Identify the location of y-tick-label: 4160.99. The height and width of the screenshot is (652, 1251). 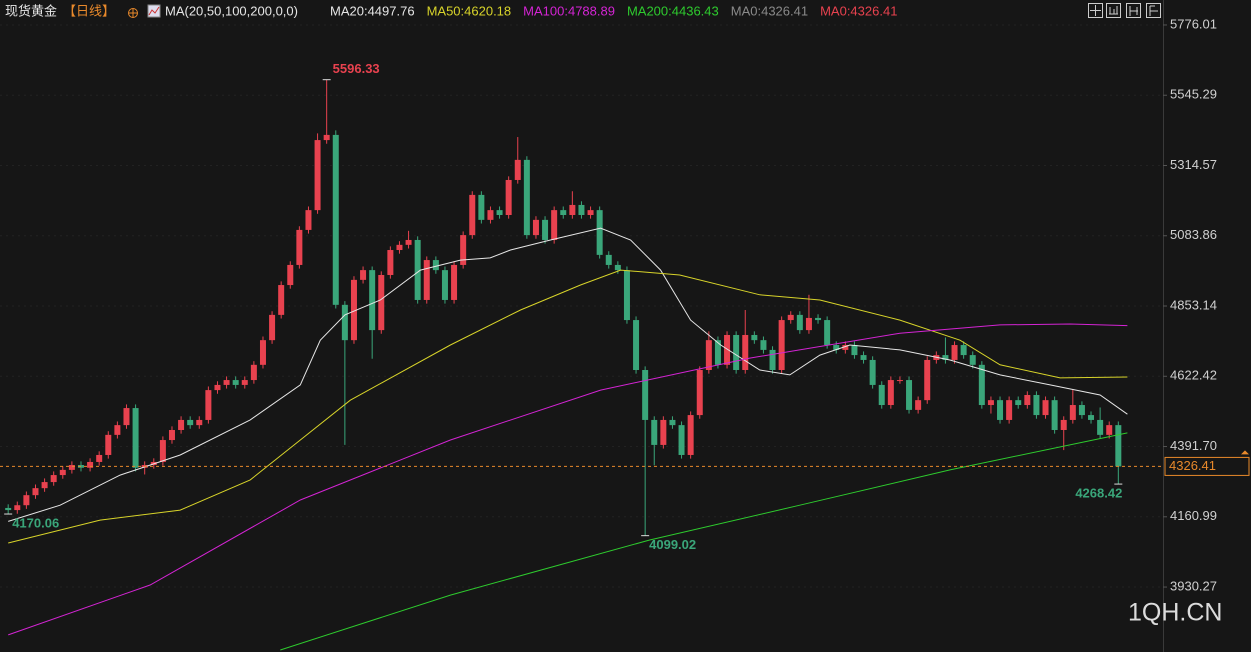
(1193, 515).